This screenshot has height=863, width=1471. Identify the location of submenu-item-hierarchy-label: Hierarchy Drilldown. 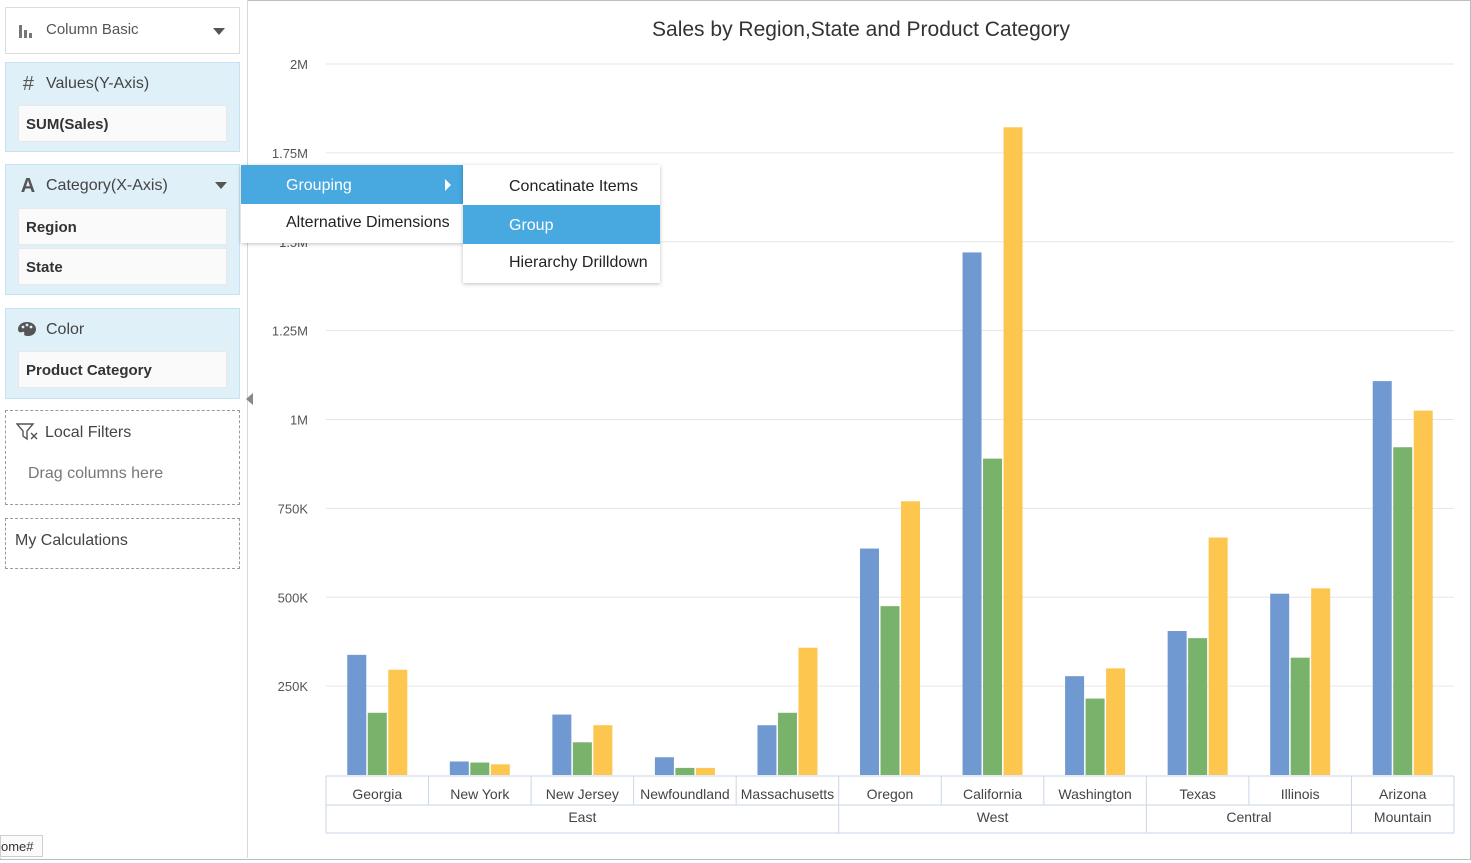
(578, 262).